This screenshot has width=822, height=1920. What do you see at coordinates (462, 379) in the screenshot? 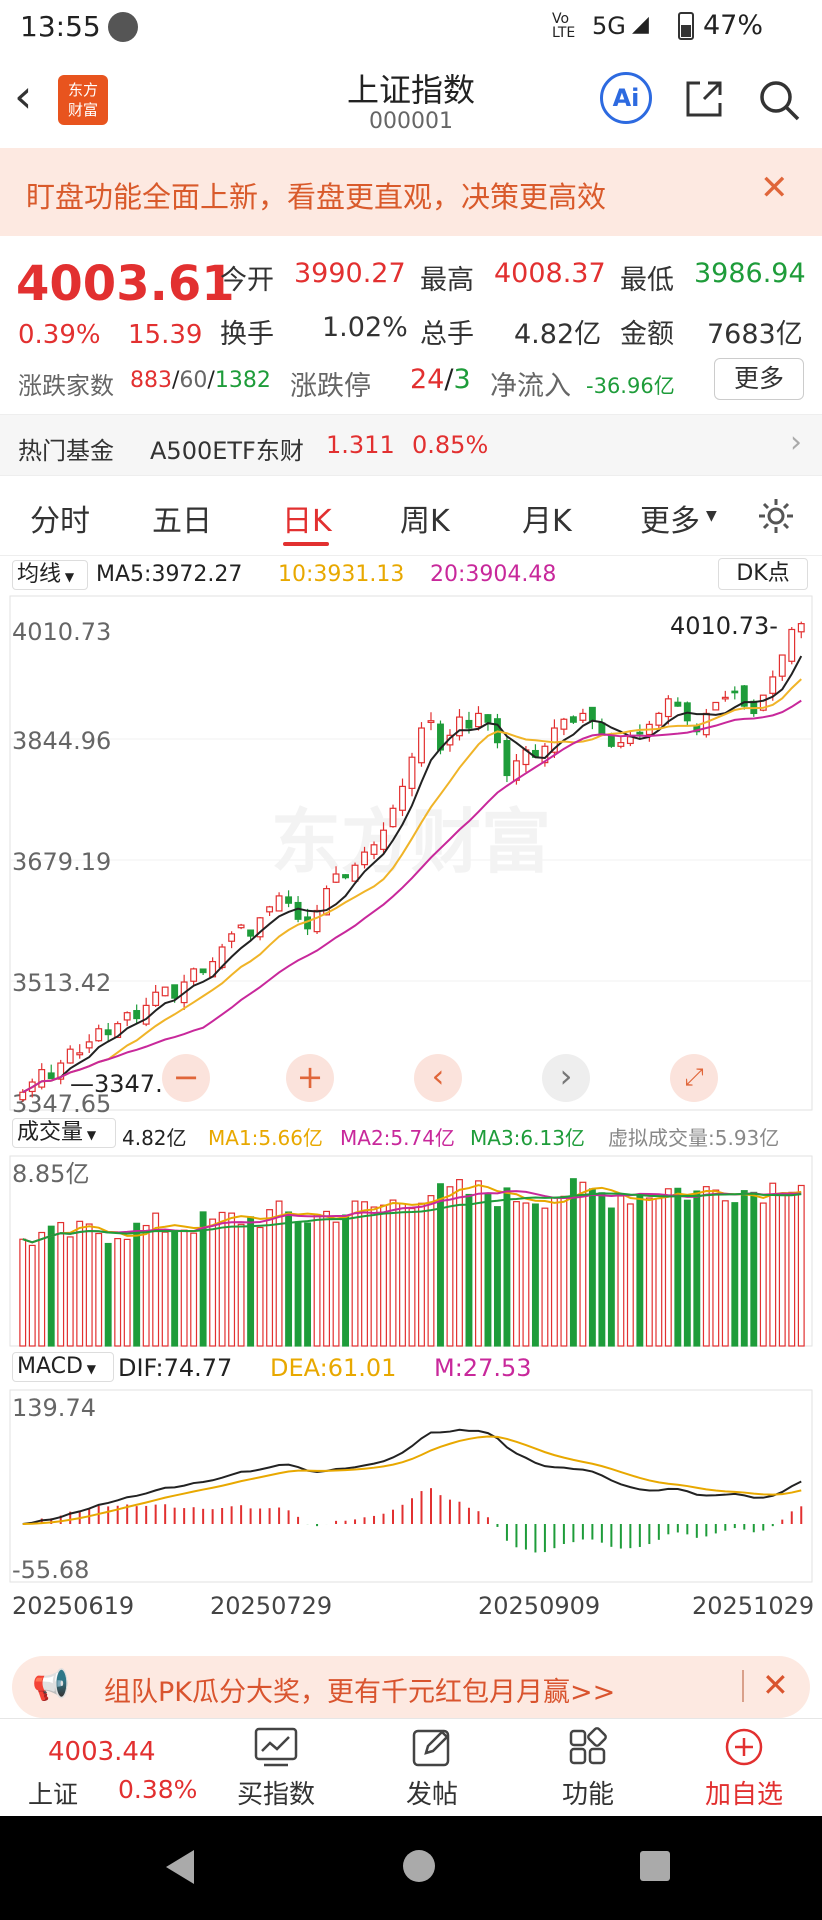
I see `limit-down: 3` at bounding box center [462, 379].